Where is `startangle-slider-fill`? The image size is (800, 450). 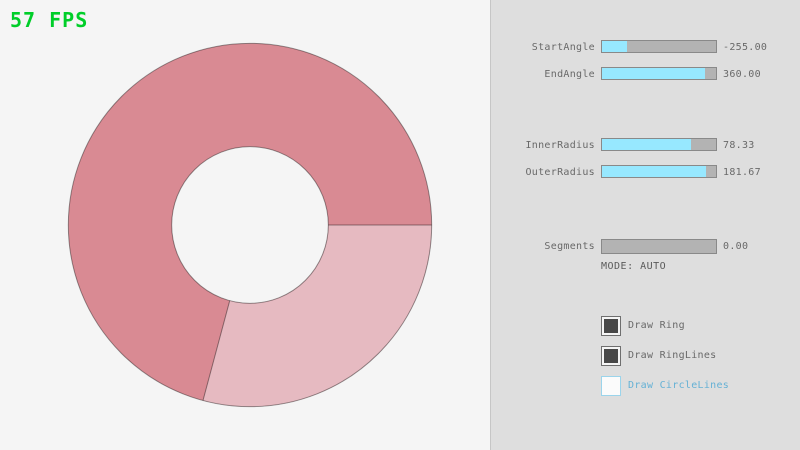
startangle-slider-fill is located at coordinates (614, 46).